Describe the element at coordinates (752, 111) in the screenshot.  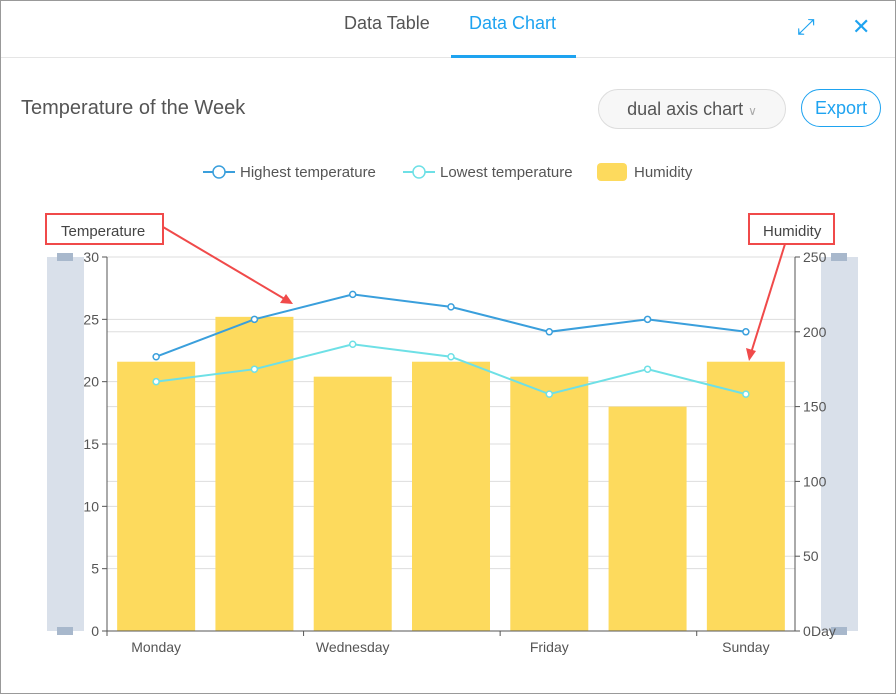
I see `chevron-down-icon: ∨` at that location.